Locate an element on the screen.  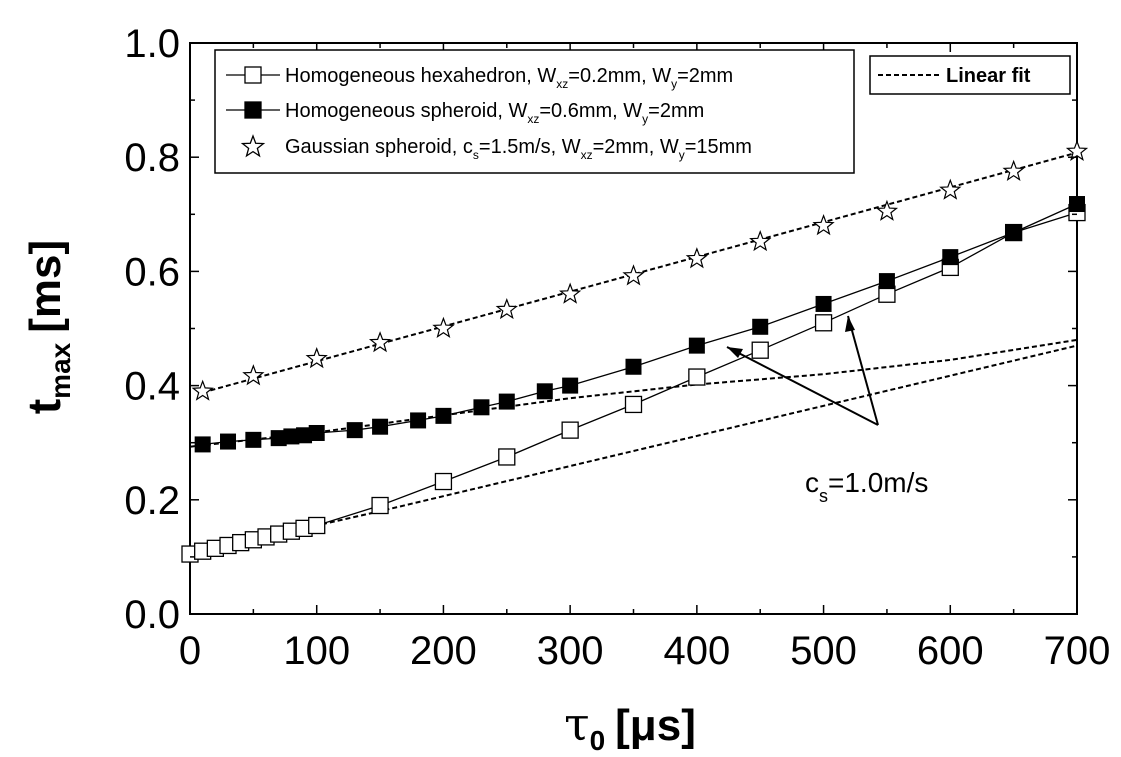
y-tick-label: 0.6 is located at coordinates (152, 272).